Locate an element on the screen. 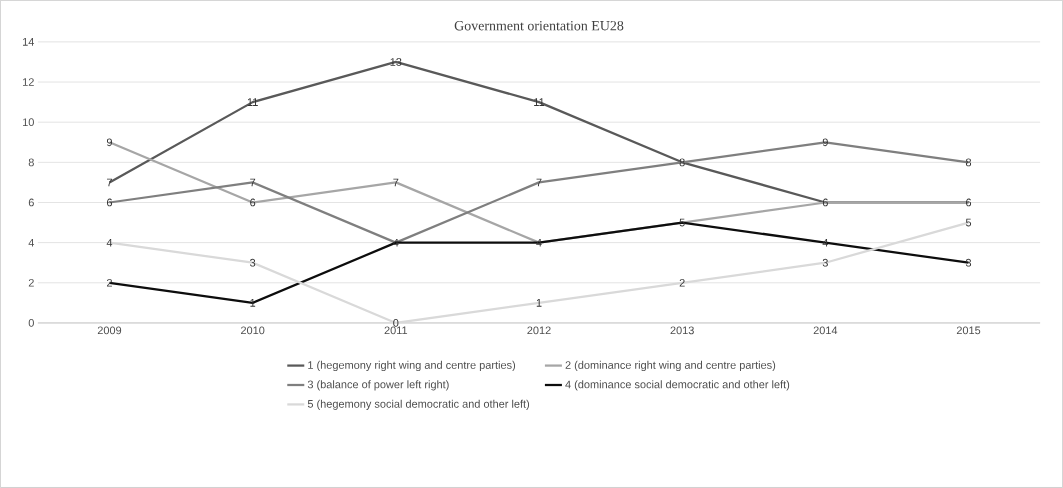  x-tick-label: 2015 is located at coordinates (968, 330).